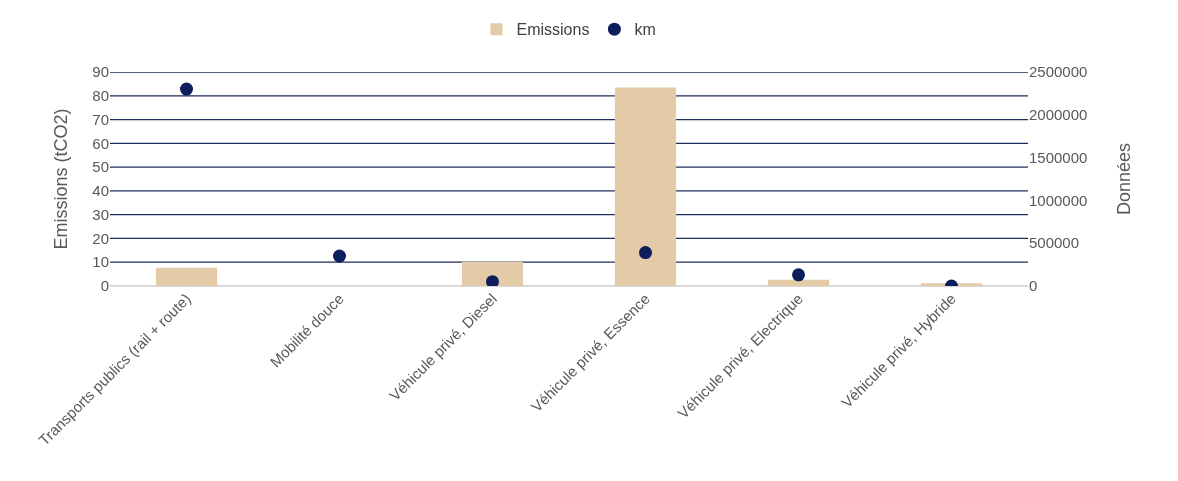  Describe the element at coordinates (100, 214) in the screenshot. I see `y-tick-label: 30` at that location.